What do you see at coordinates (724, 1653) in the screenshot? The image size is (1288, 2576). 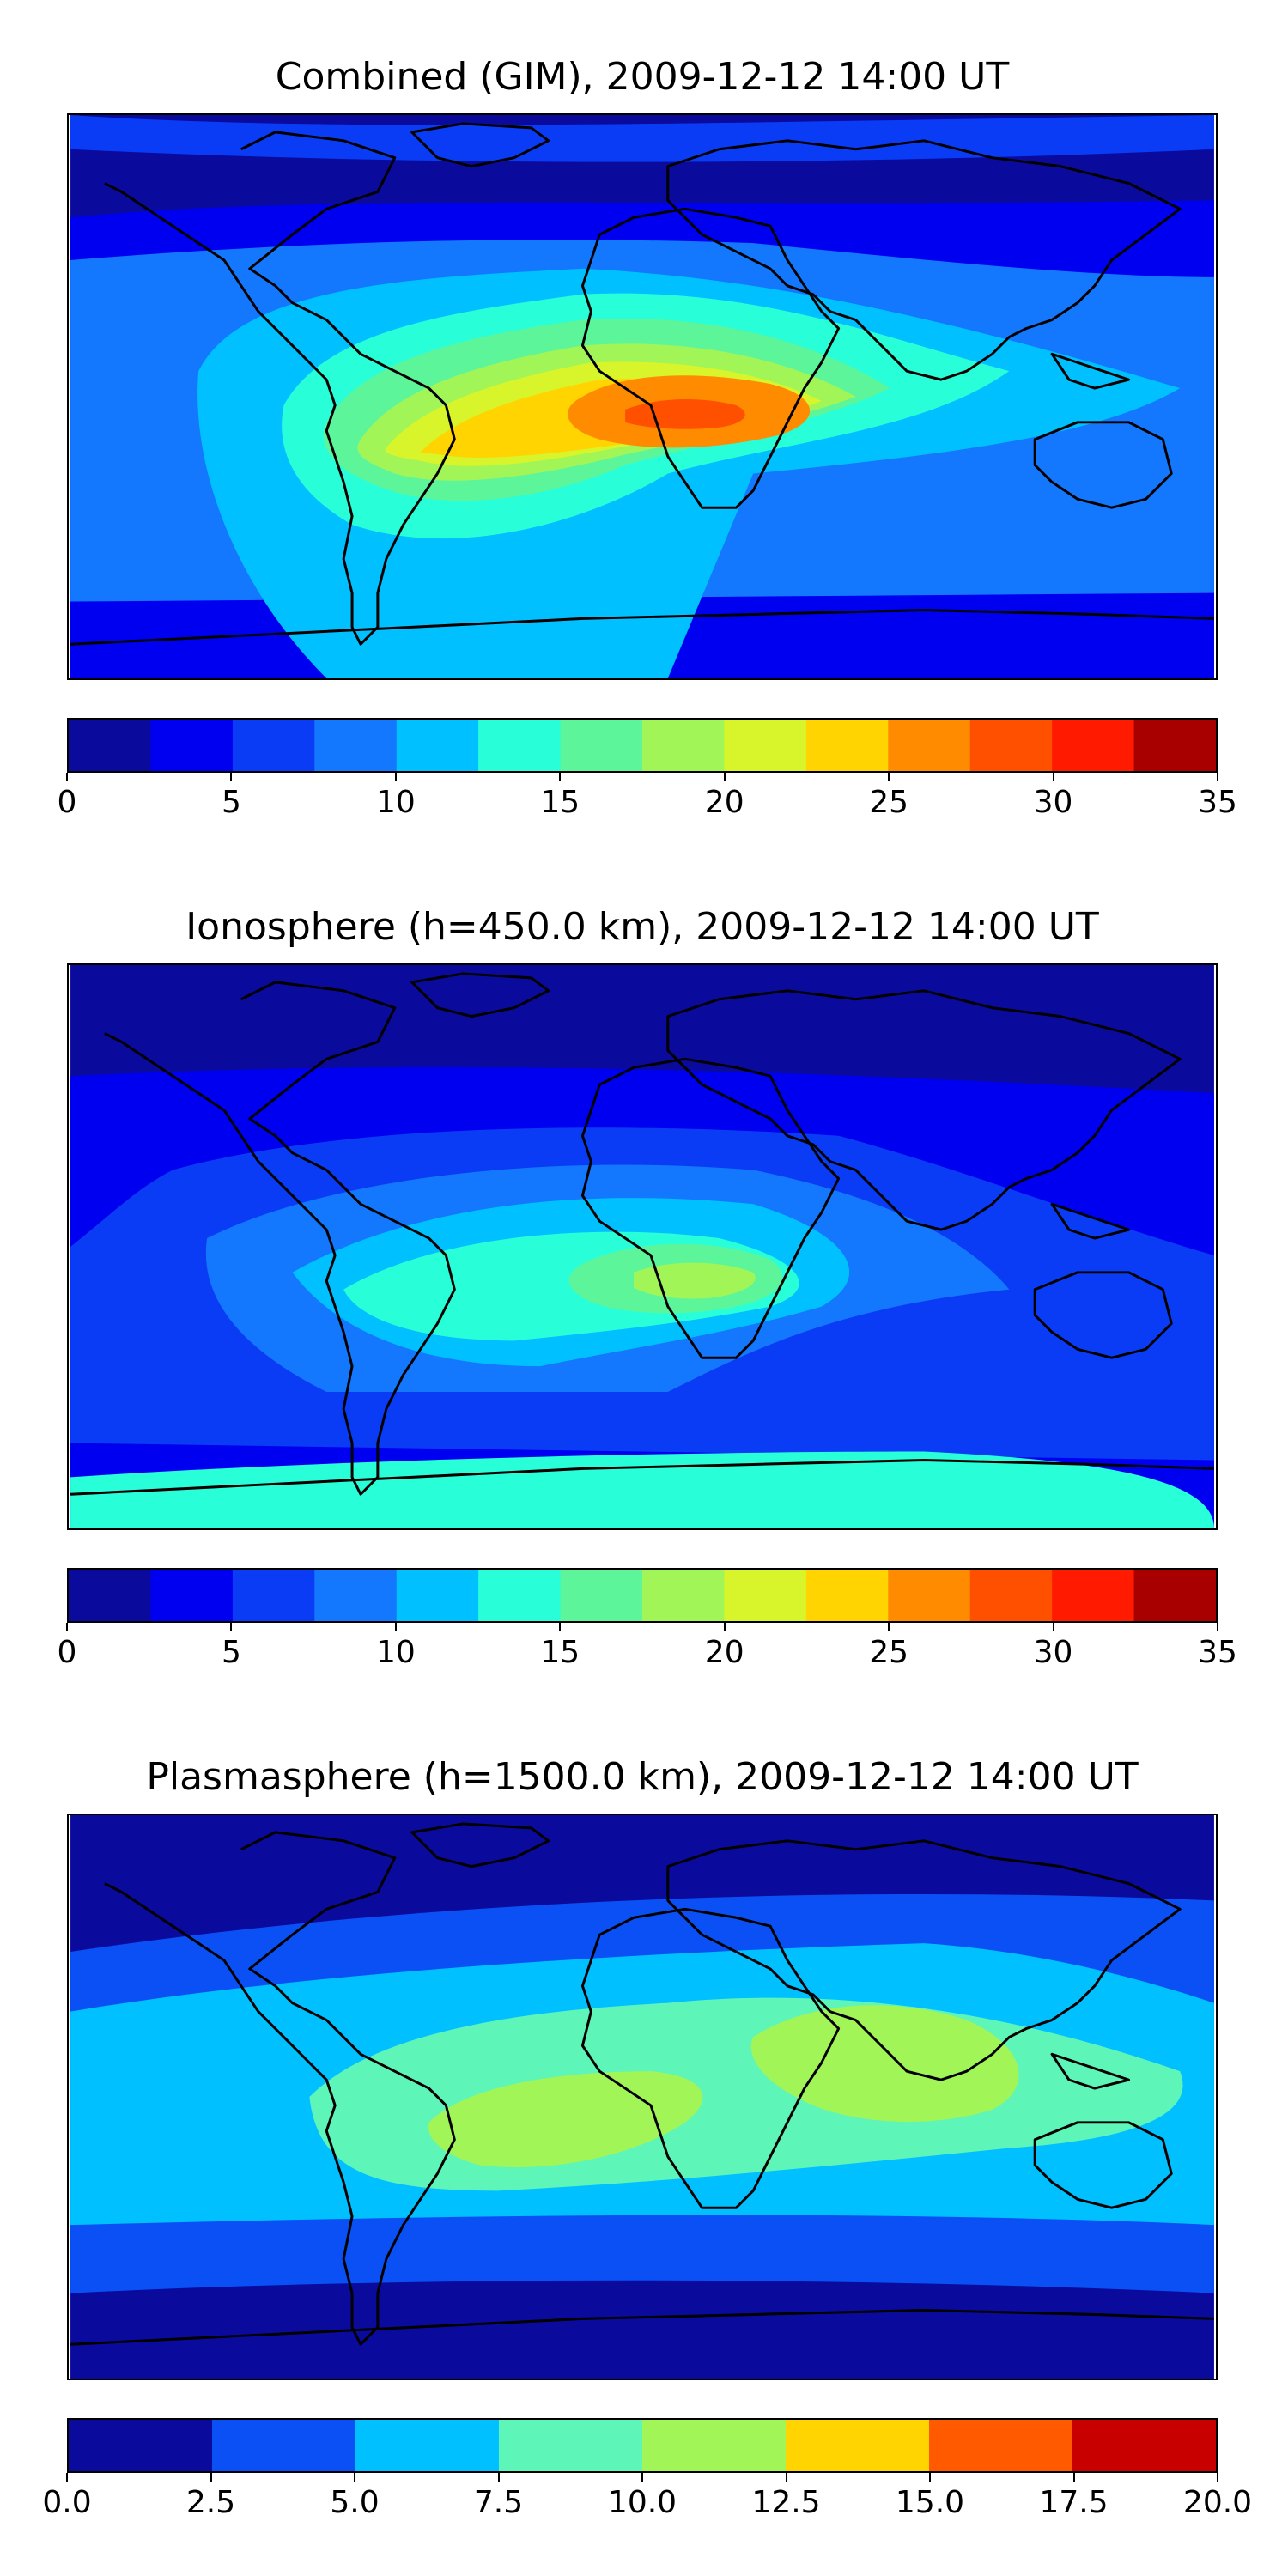 I see `colorbar-tick-label: 20` at bounding box center [724, 1653].